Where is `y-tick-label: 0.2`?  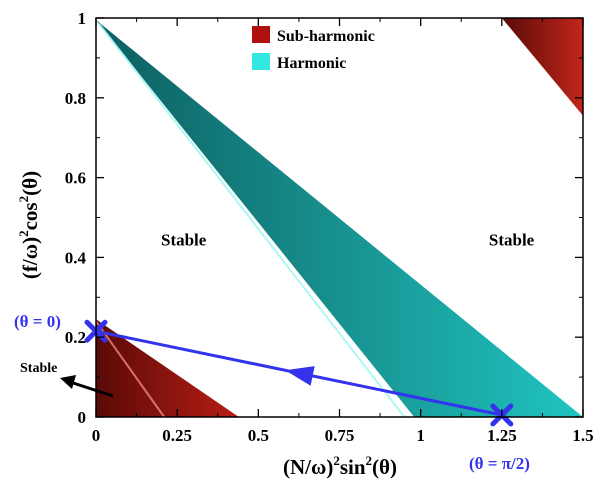
y-tick-label: 0.2 is located at coordinates (75, 337).